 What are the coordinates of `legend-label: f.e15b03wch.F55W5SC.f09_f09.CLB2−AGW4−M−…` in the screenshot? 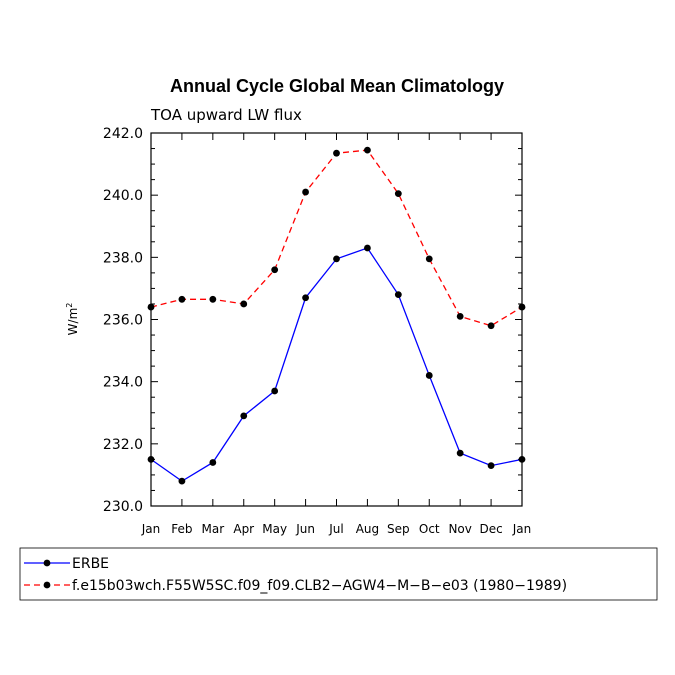 It's located at (319, 586).